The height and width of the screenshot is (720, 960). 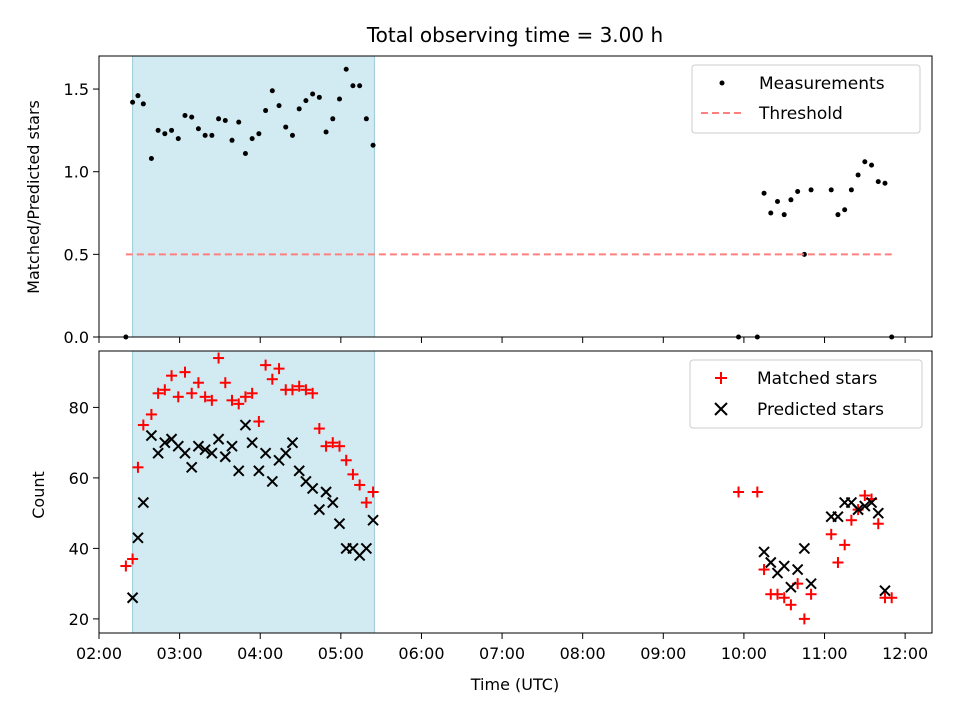 I want to click on legend-threshold-label: Threshold, so click(x=800, y=114).